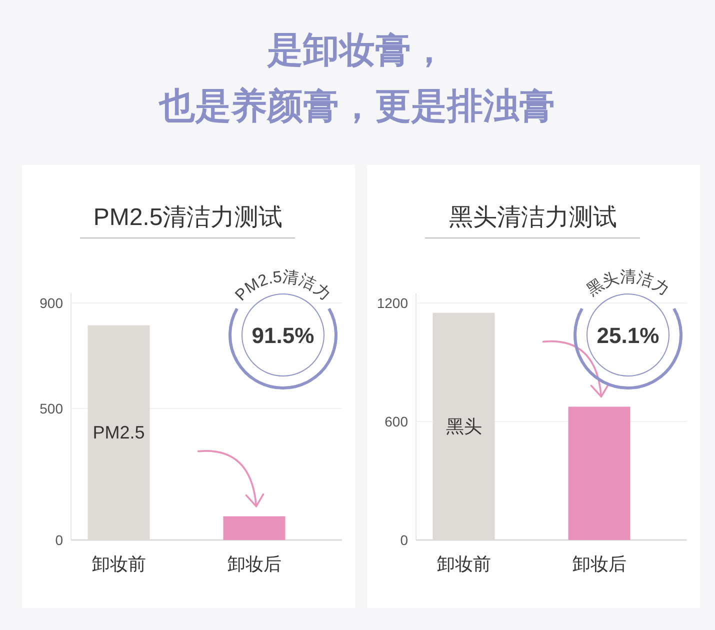  Describe the element at coordinates (533, 217) in the screenshot. I see `chart-title: 黑头清洁力测试` at that location.